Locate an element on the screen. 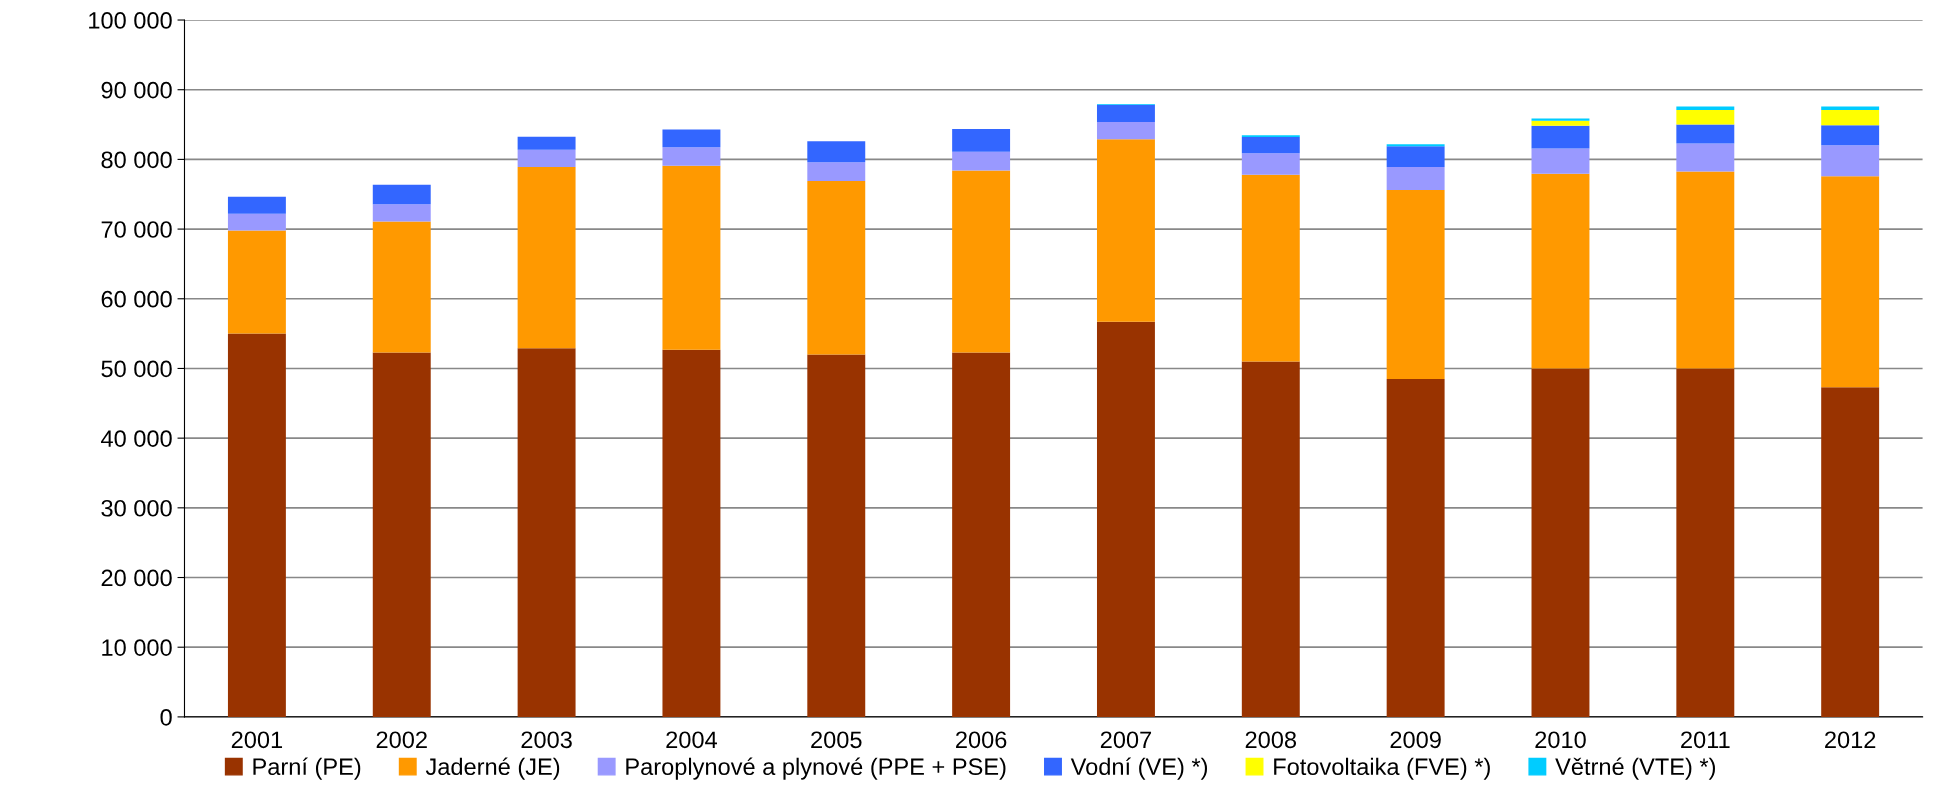 The image size is (1942, 801). x-tick-label: 2001 is located at coordinates (257, 740).